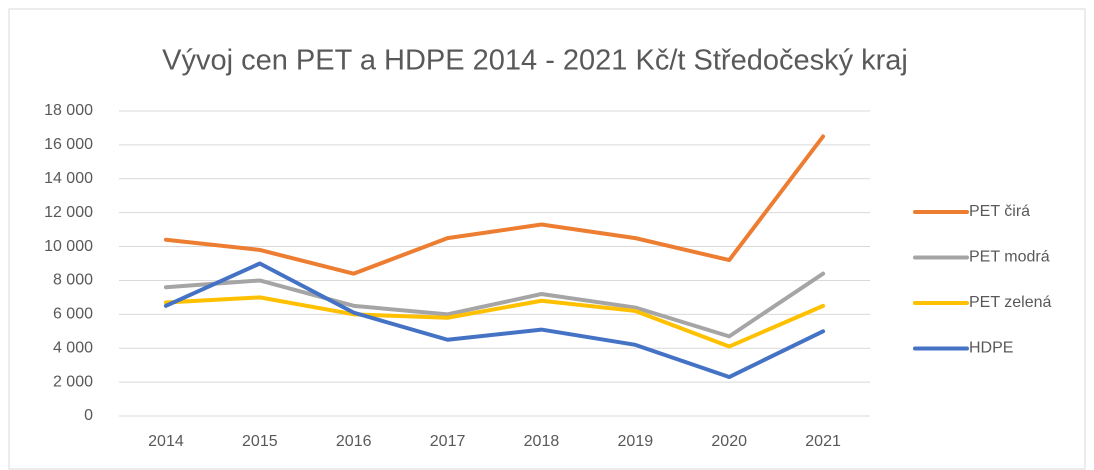 Image resolution: width=1094 pixels, height=470 pixels. What do you see at coordinates (68, 144) in the screenshot?
I see `y-tick-label: 16 000` at bounding box center [68, 144].